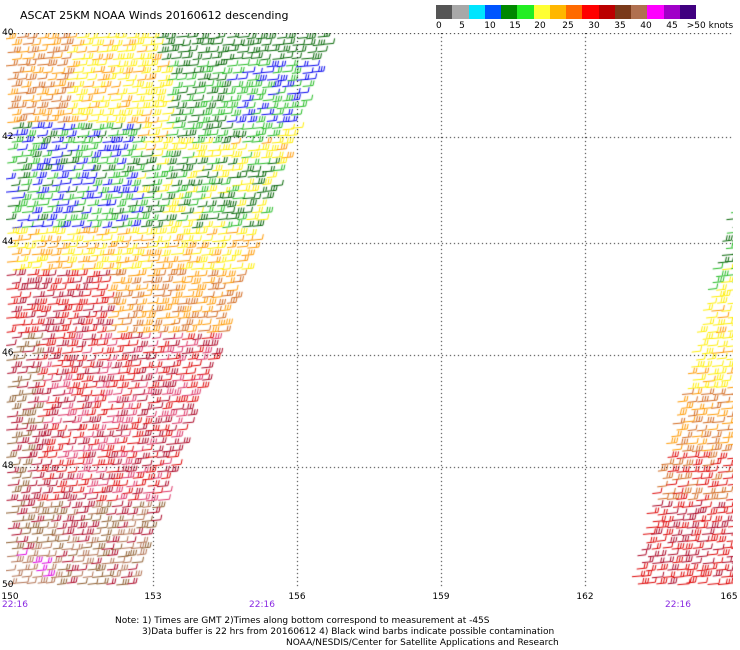  What do you see at coordinates (10, 597) in the screenshot?
I see `longitude-label: 150` at bounding box center [10, 597].